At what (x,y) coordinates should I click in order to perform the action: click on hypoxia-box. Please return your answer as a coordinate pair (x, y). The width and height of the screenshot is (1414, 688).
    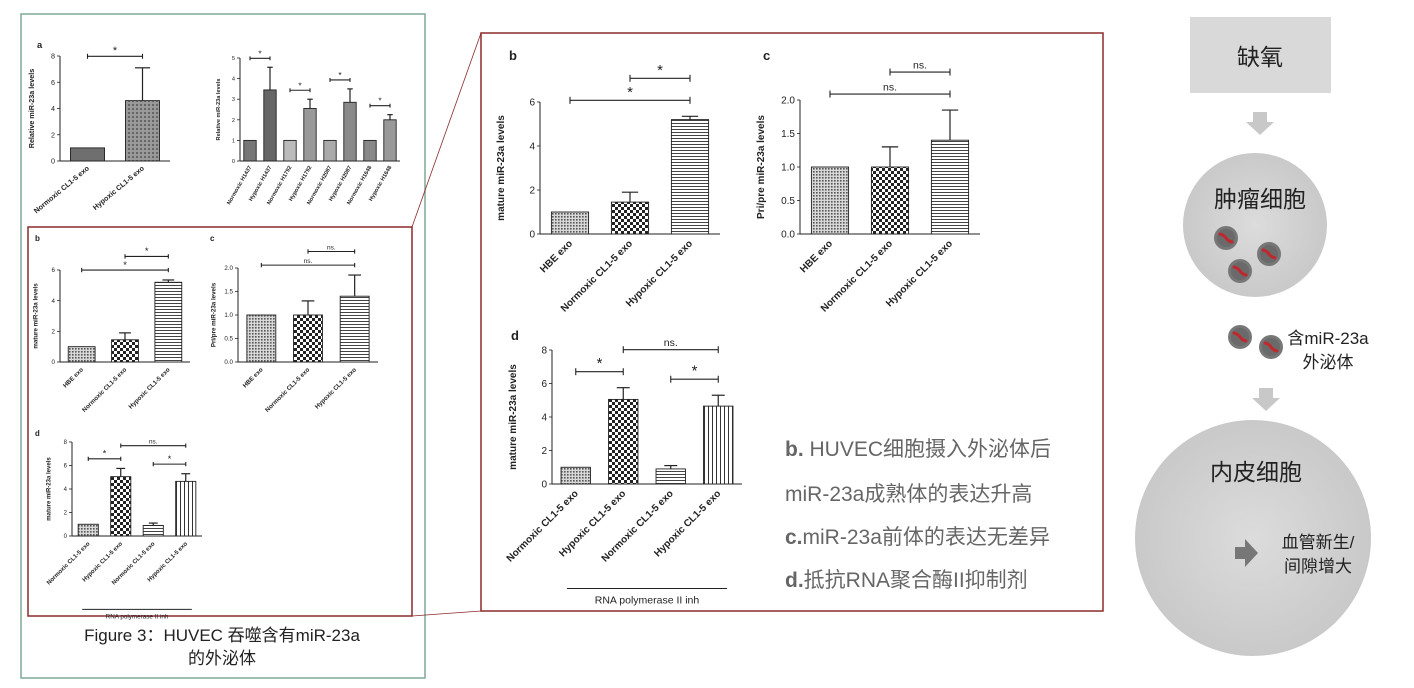
    Looking at the image, I should click on (1260, 55).